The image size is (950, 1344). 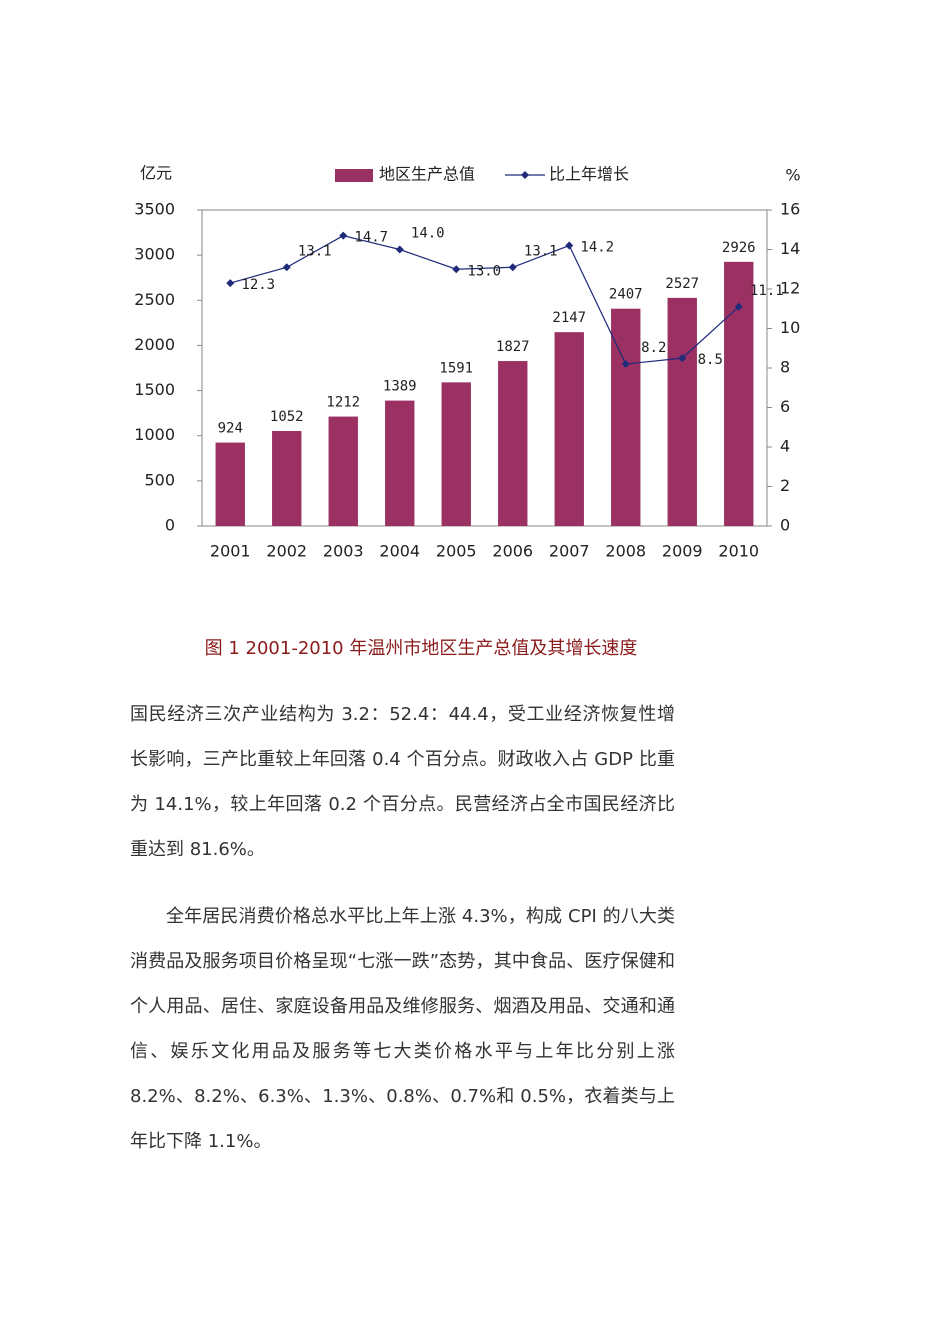 What do you see at coordinates (421, 648) in the screenshot?
I see `figure-caption: 图 1 2001-2010 年温州市地区生产总值及其增长速度` at bounding box center [421, 648].